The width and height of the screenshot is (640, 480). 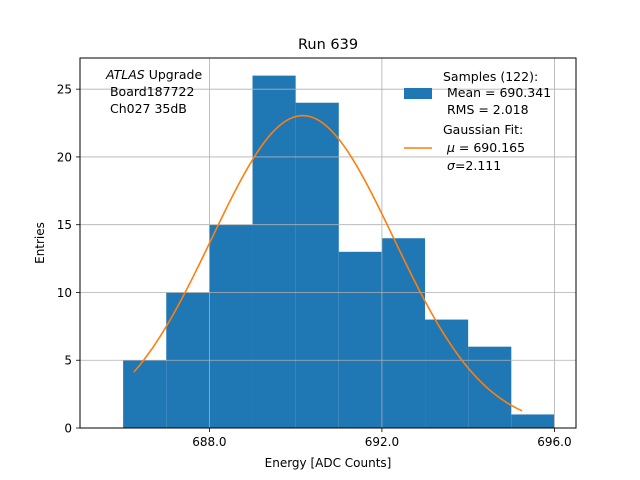 What do you see at coordinates (328, 463) in the screenshot?
I see `x-axis-label: Energy [ADC Counts]` at bounding box center [328, 463].